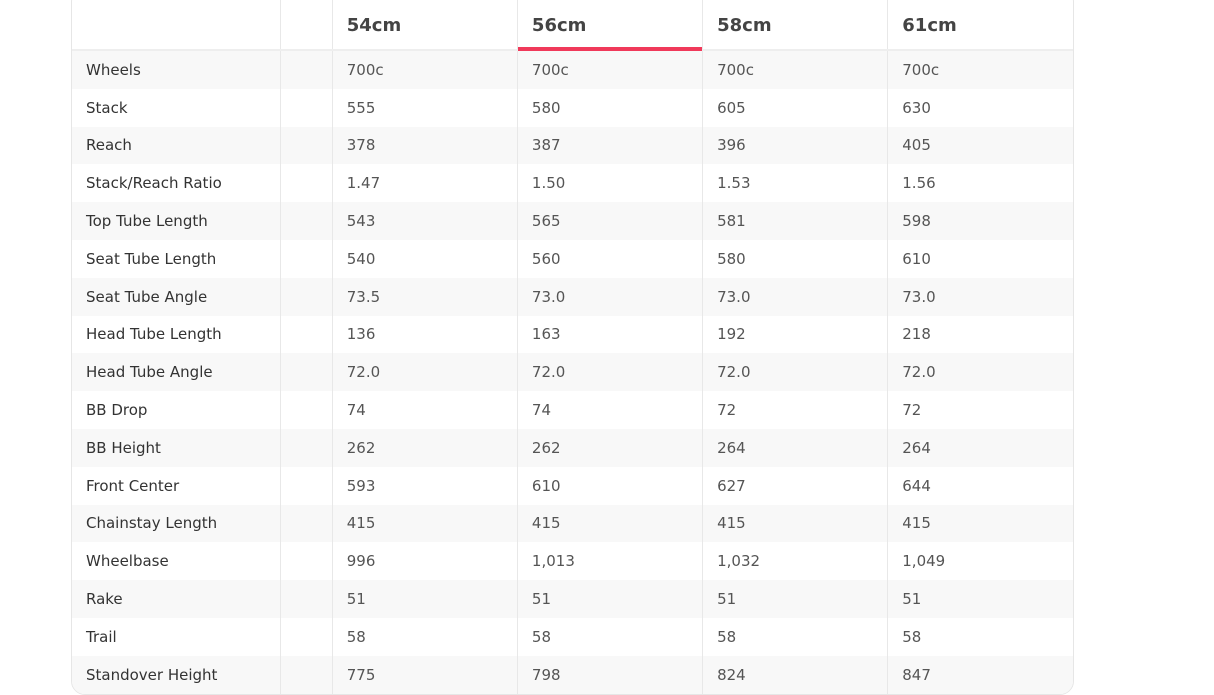 This screenshot has height=695, width=1214. I want to click on row-label: Front Center, so click(133, 485).